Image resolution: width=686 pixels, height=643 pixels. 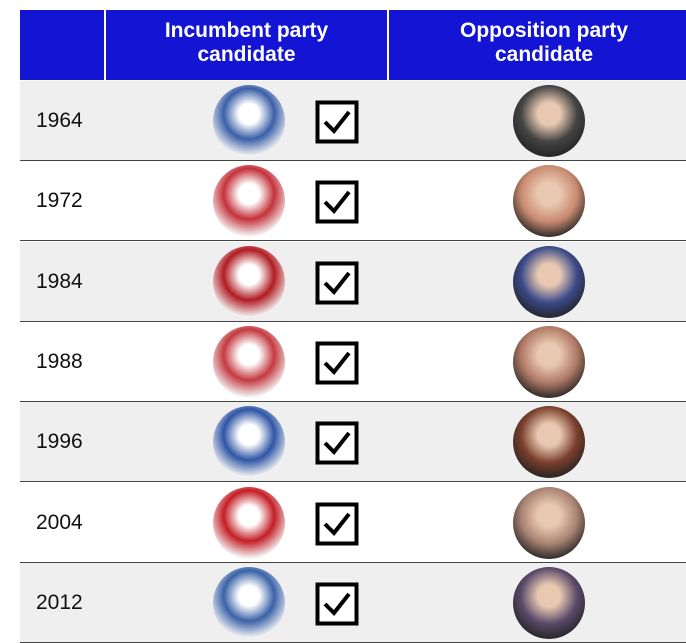 I want to click on table-row: 1988, so click(x=353, y=361).